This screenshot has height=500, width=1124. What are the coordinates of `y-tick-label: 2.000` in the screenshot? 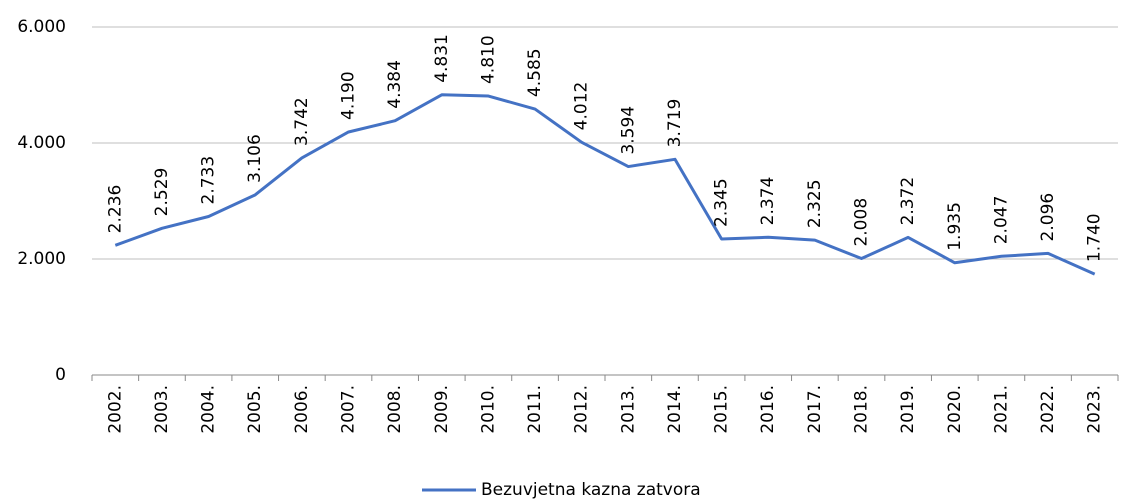 It's located at (41, 259).